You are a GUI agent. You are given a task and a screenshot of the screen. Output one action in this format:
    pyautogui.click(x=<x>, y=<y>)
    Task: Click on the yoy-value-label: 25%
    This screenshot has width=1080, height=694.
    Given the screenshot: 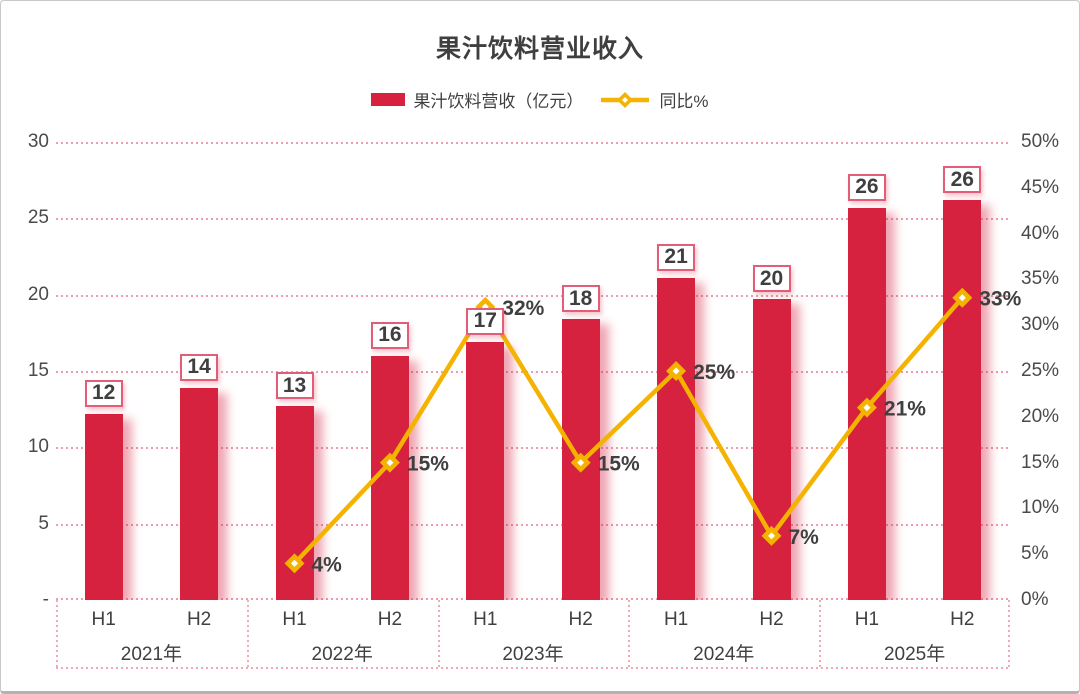 What is the action you would take?
    pyautogui.click(x=714, y=372)
    